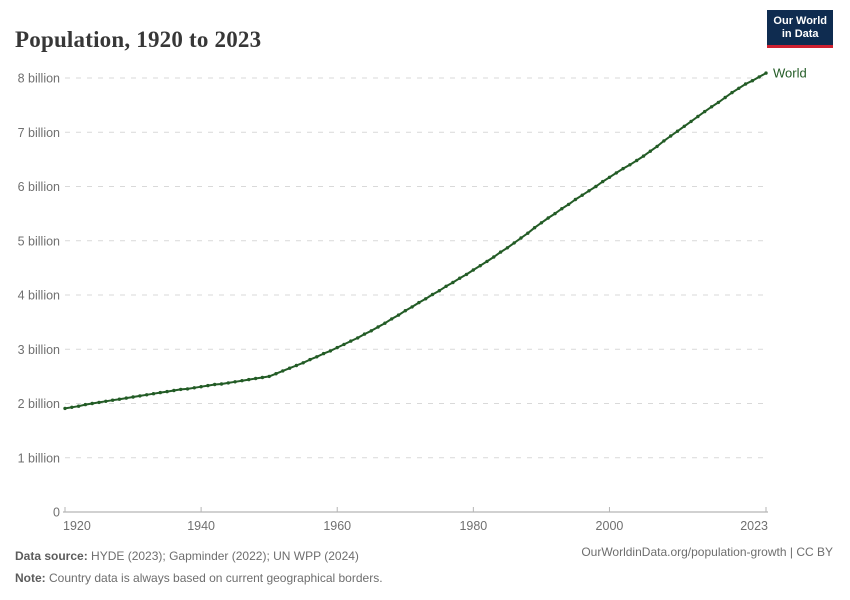  What do you see at coordinates (56, 513) in the screenshot?
I see `y-tick-label: 0` at bounding box center [56, 513].